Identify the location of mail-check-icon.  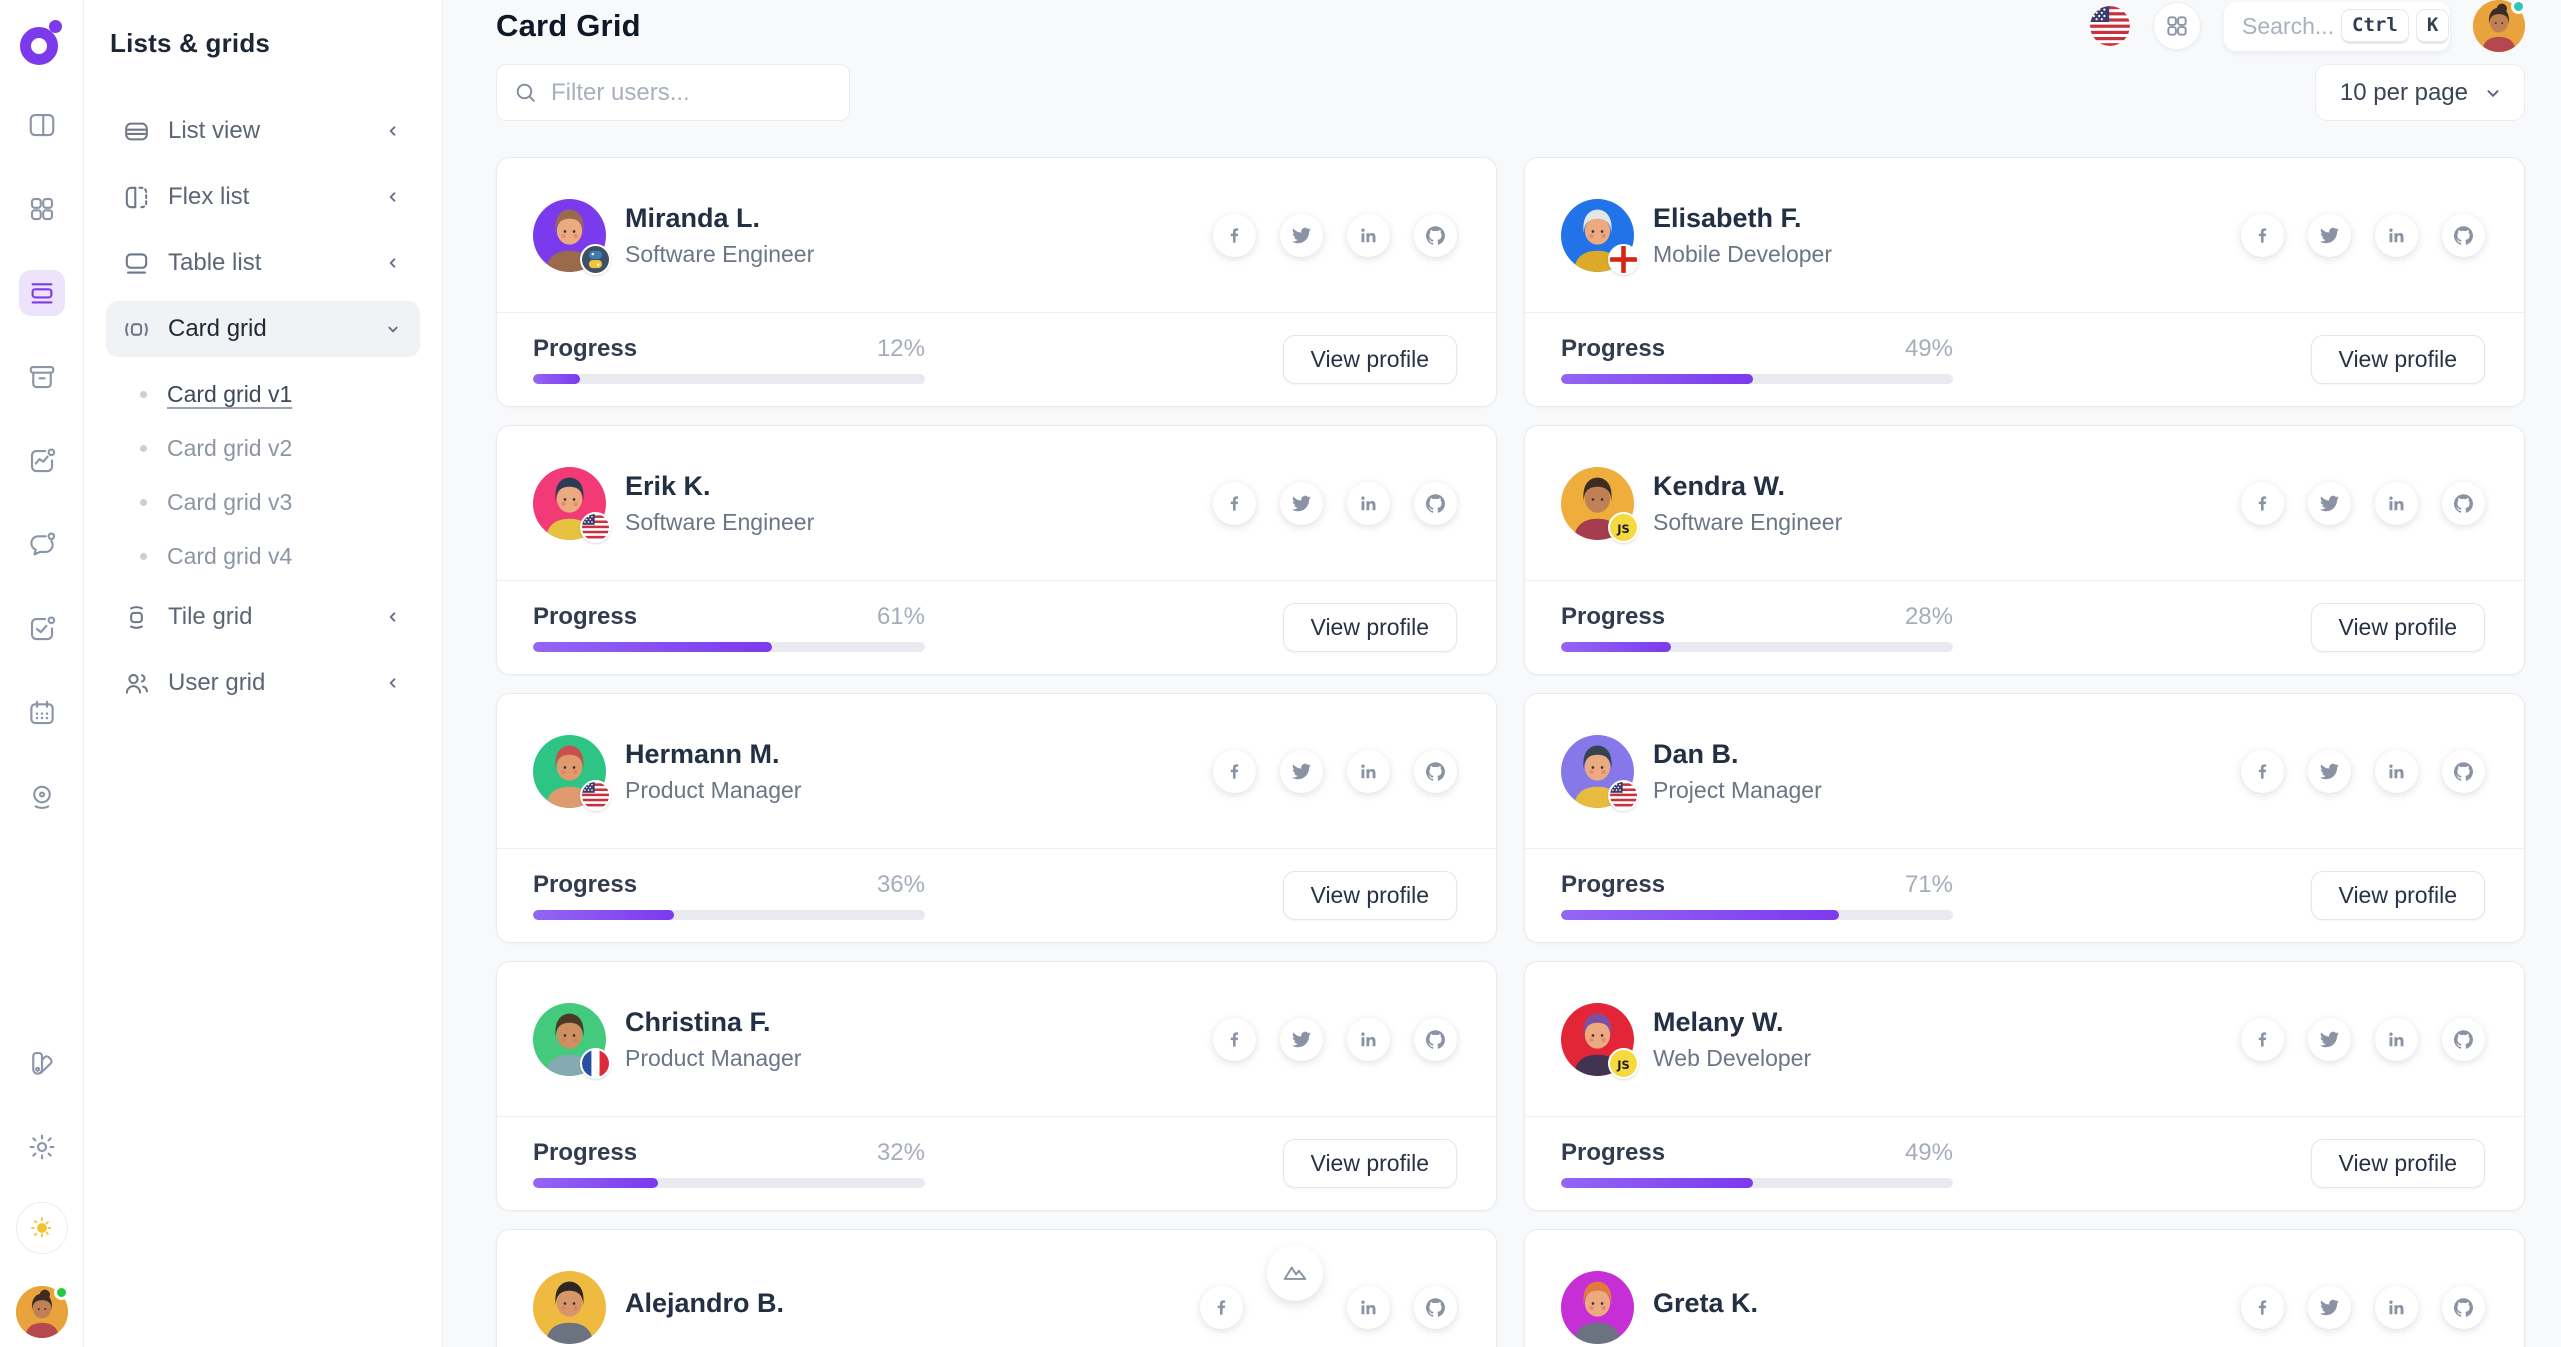
(42, 629).